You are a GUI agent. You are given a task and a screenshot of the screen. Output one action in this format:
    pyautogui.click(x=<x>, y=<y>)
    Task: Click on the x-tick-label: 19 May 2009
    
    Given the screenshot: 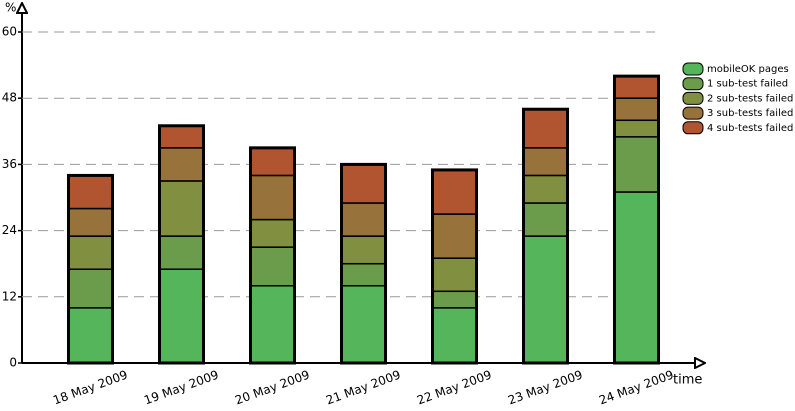 What is the action you would take?
    pyautogui.click(x=181, y=388)
    